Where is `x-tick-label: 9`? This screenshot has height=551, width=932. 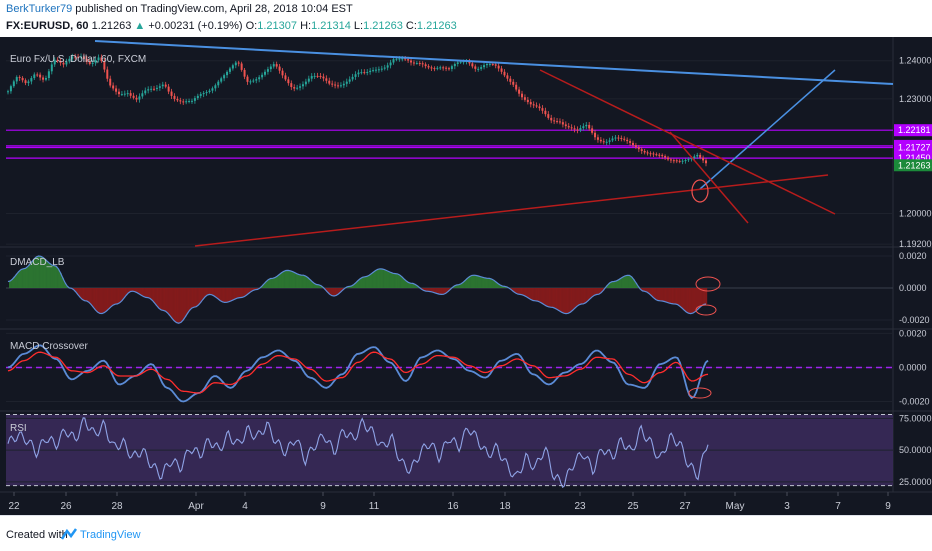
x-tick-label: 9 is located at coordinates (888, 506).